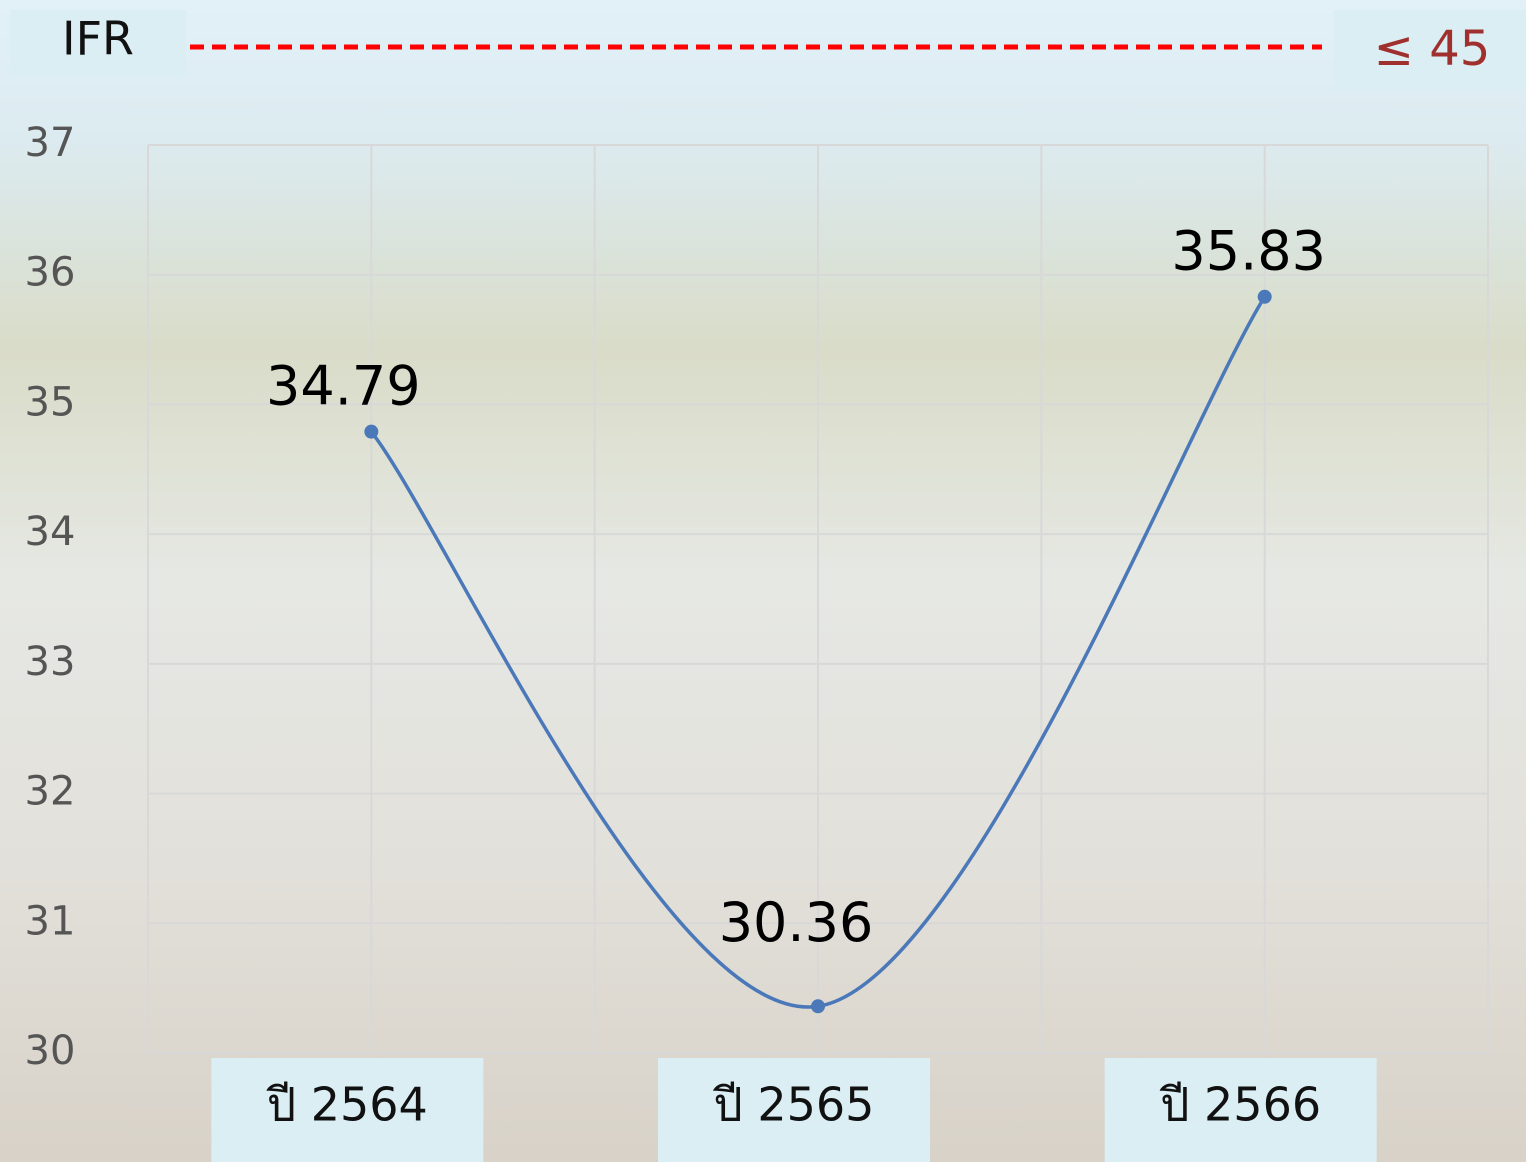 The image size is (1526, 1162). I want to click on chart-title: IFR, so click(98, 39).